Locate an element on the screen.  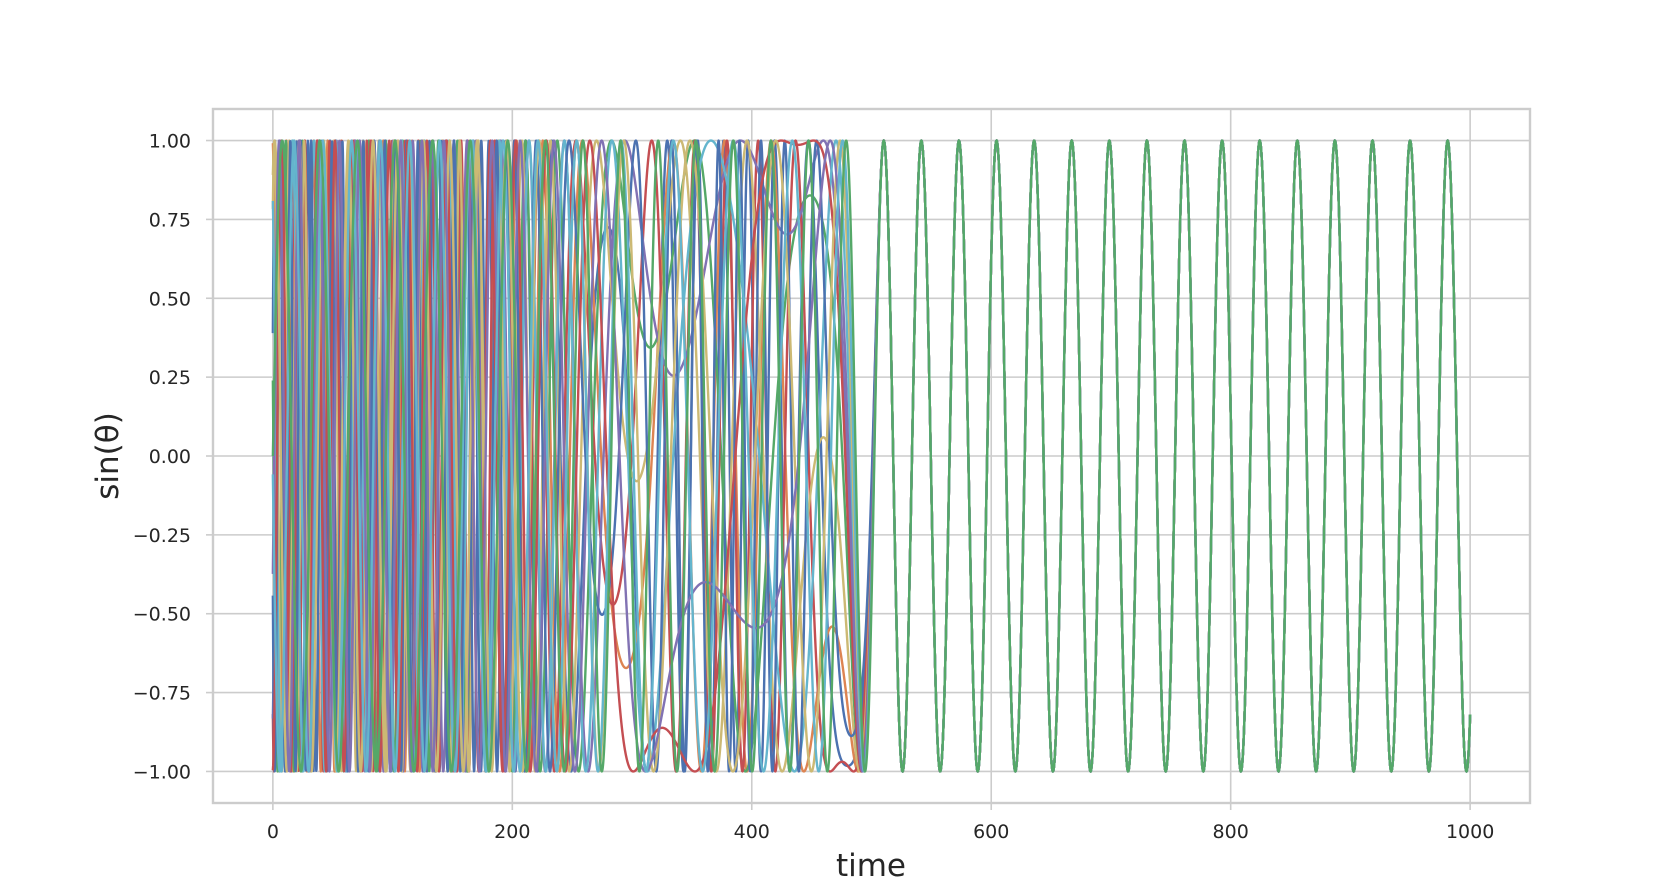
y-tick-label: 0.75 is located at coordinates (170, 220).